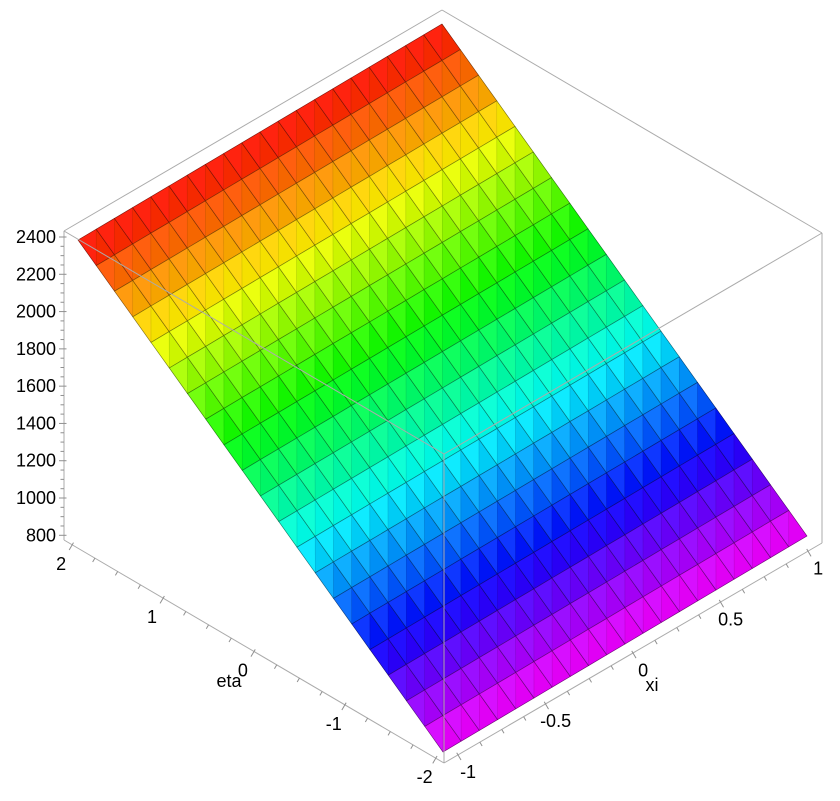 The width and height of the screenshot is (840, 801). I want to click on xi-axis: -1 -0.5 0 0.5 1, so click(639, 665).